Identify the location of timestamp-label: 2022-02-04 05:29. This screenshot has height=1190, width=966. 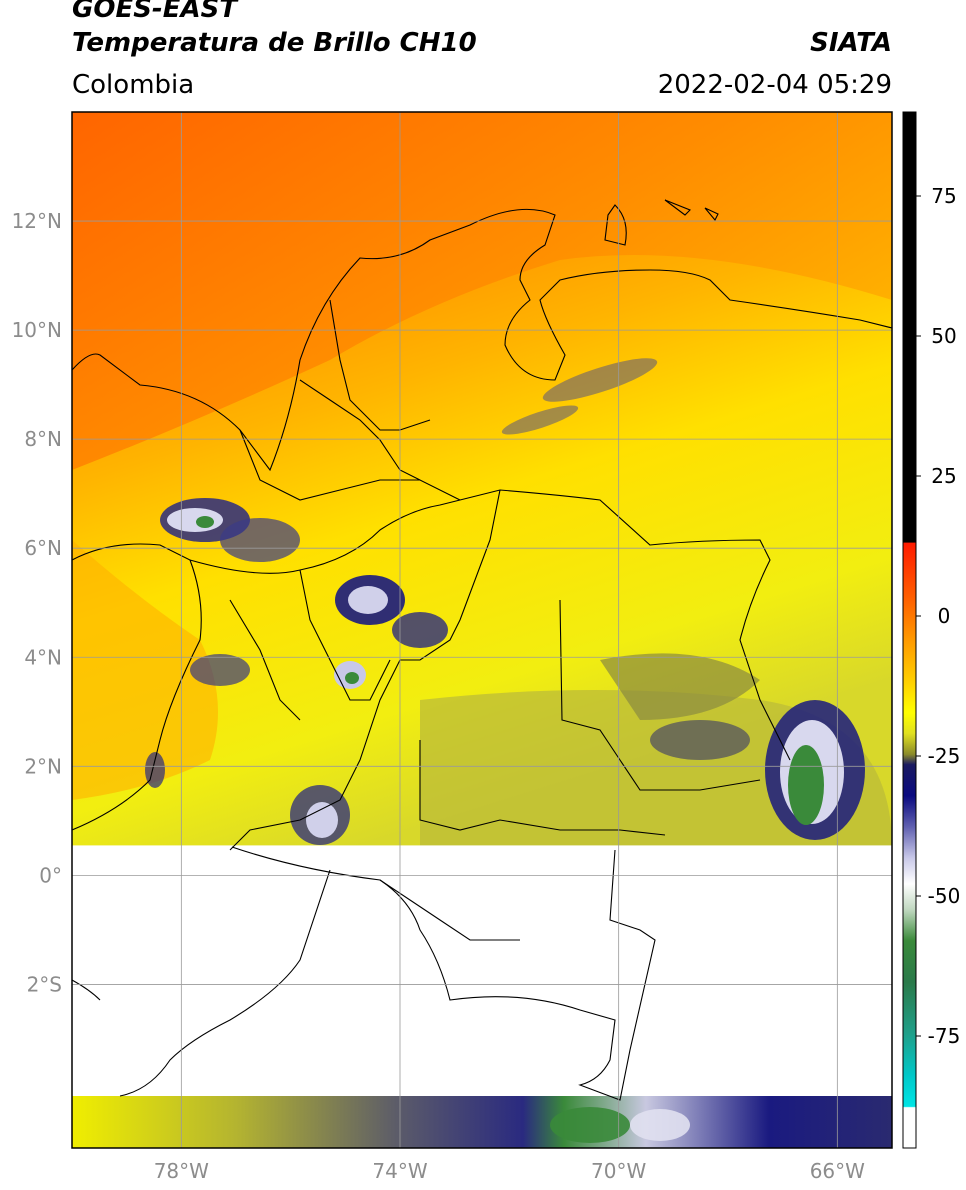
(774, 85).